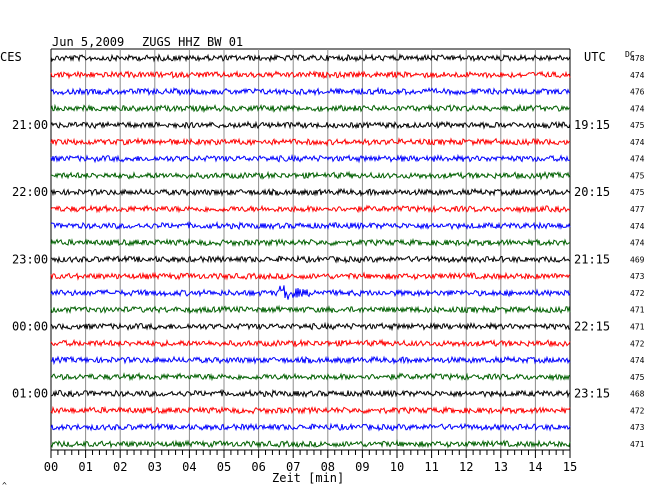  Describe the element at coordinates (637, 343) in the screenshot. I see `dc-value-17: 472` at that location.